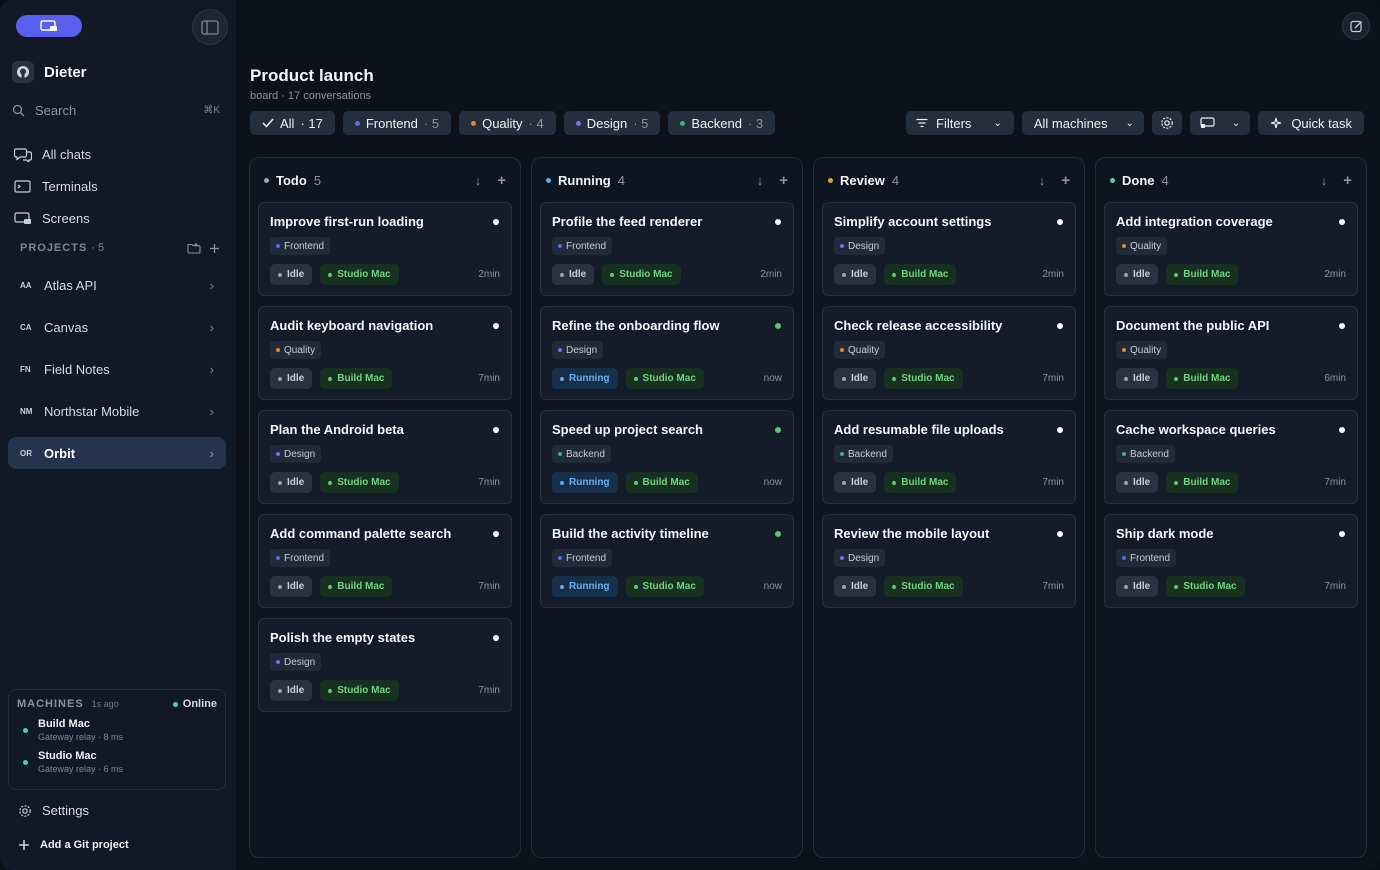 The height and width of the screenshot is (870, 1380). I want to click on screen-icon, so click(1207, 122).